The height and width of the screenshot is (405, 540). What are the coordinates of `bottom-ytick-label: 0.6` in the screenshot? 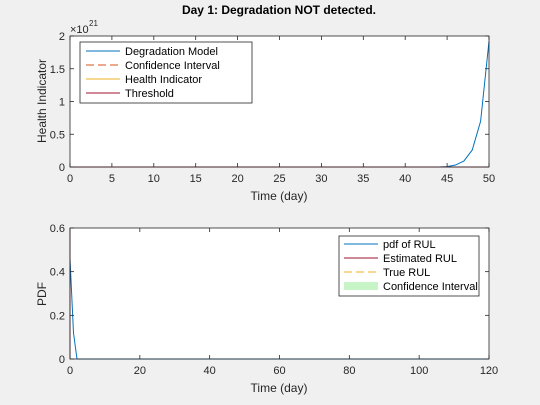 It's located at (57, 229).